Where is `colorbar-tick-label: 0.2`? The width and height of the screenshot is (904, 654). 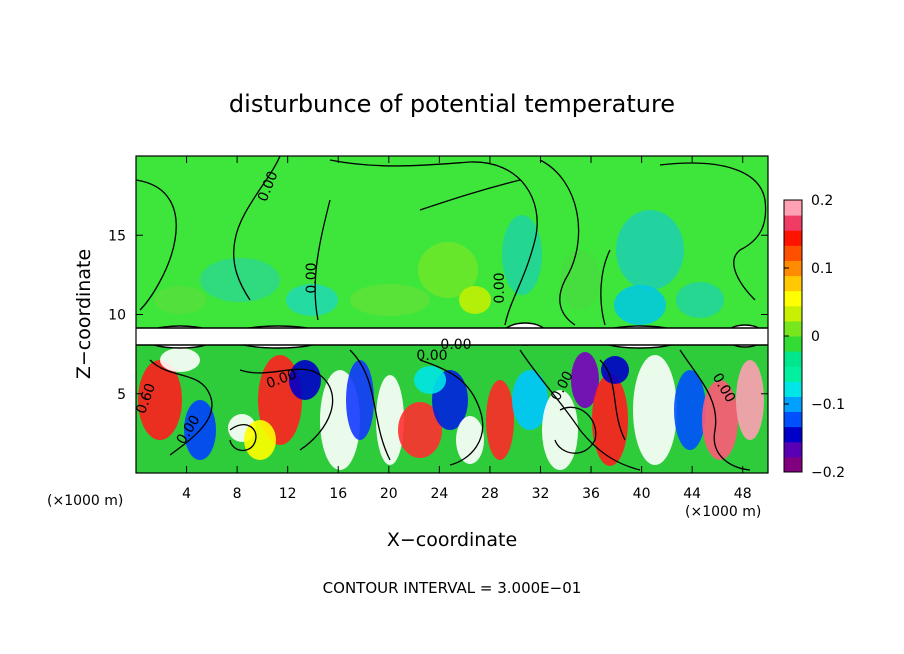
colorbar-tick-label: 0.2 is located at coordinates (822, 201).